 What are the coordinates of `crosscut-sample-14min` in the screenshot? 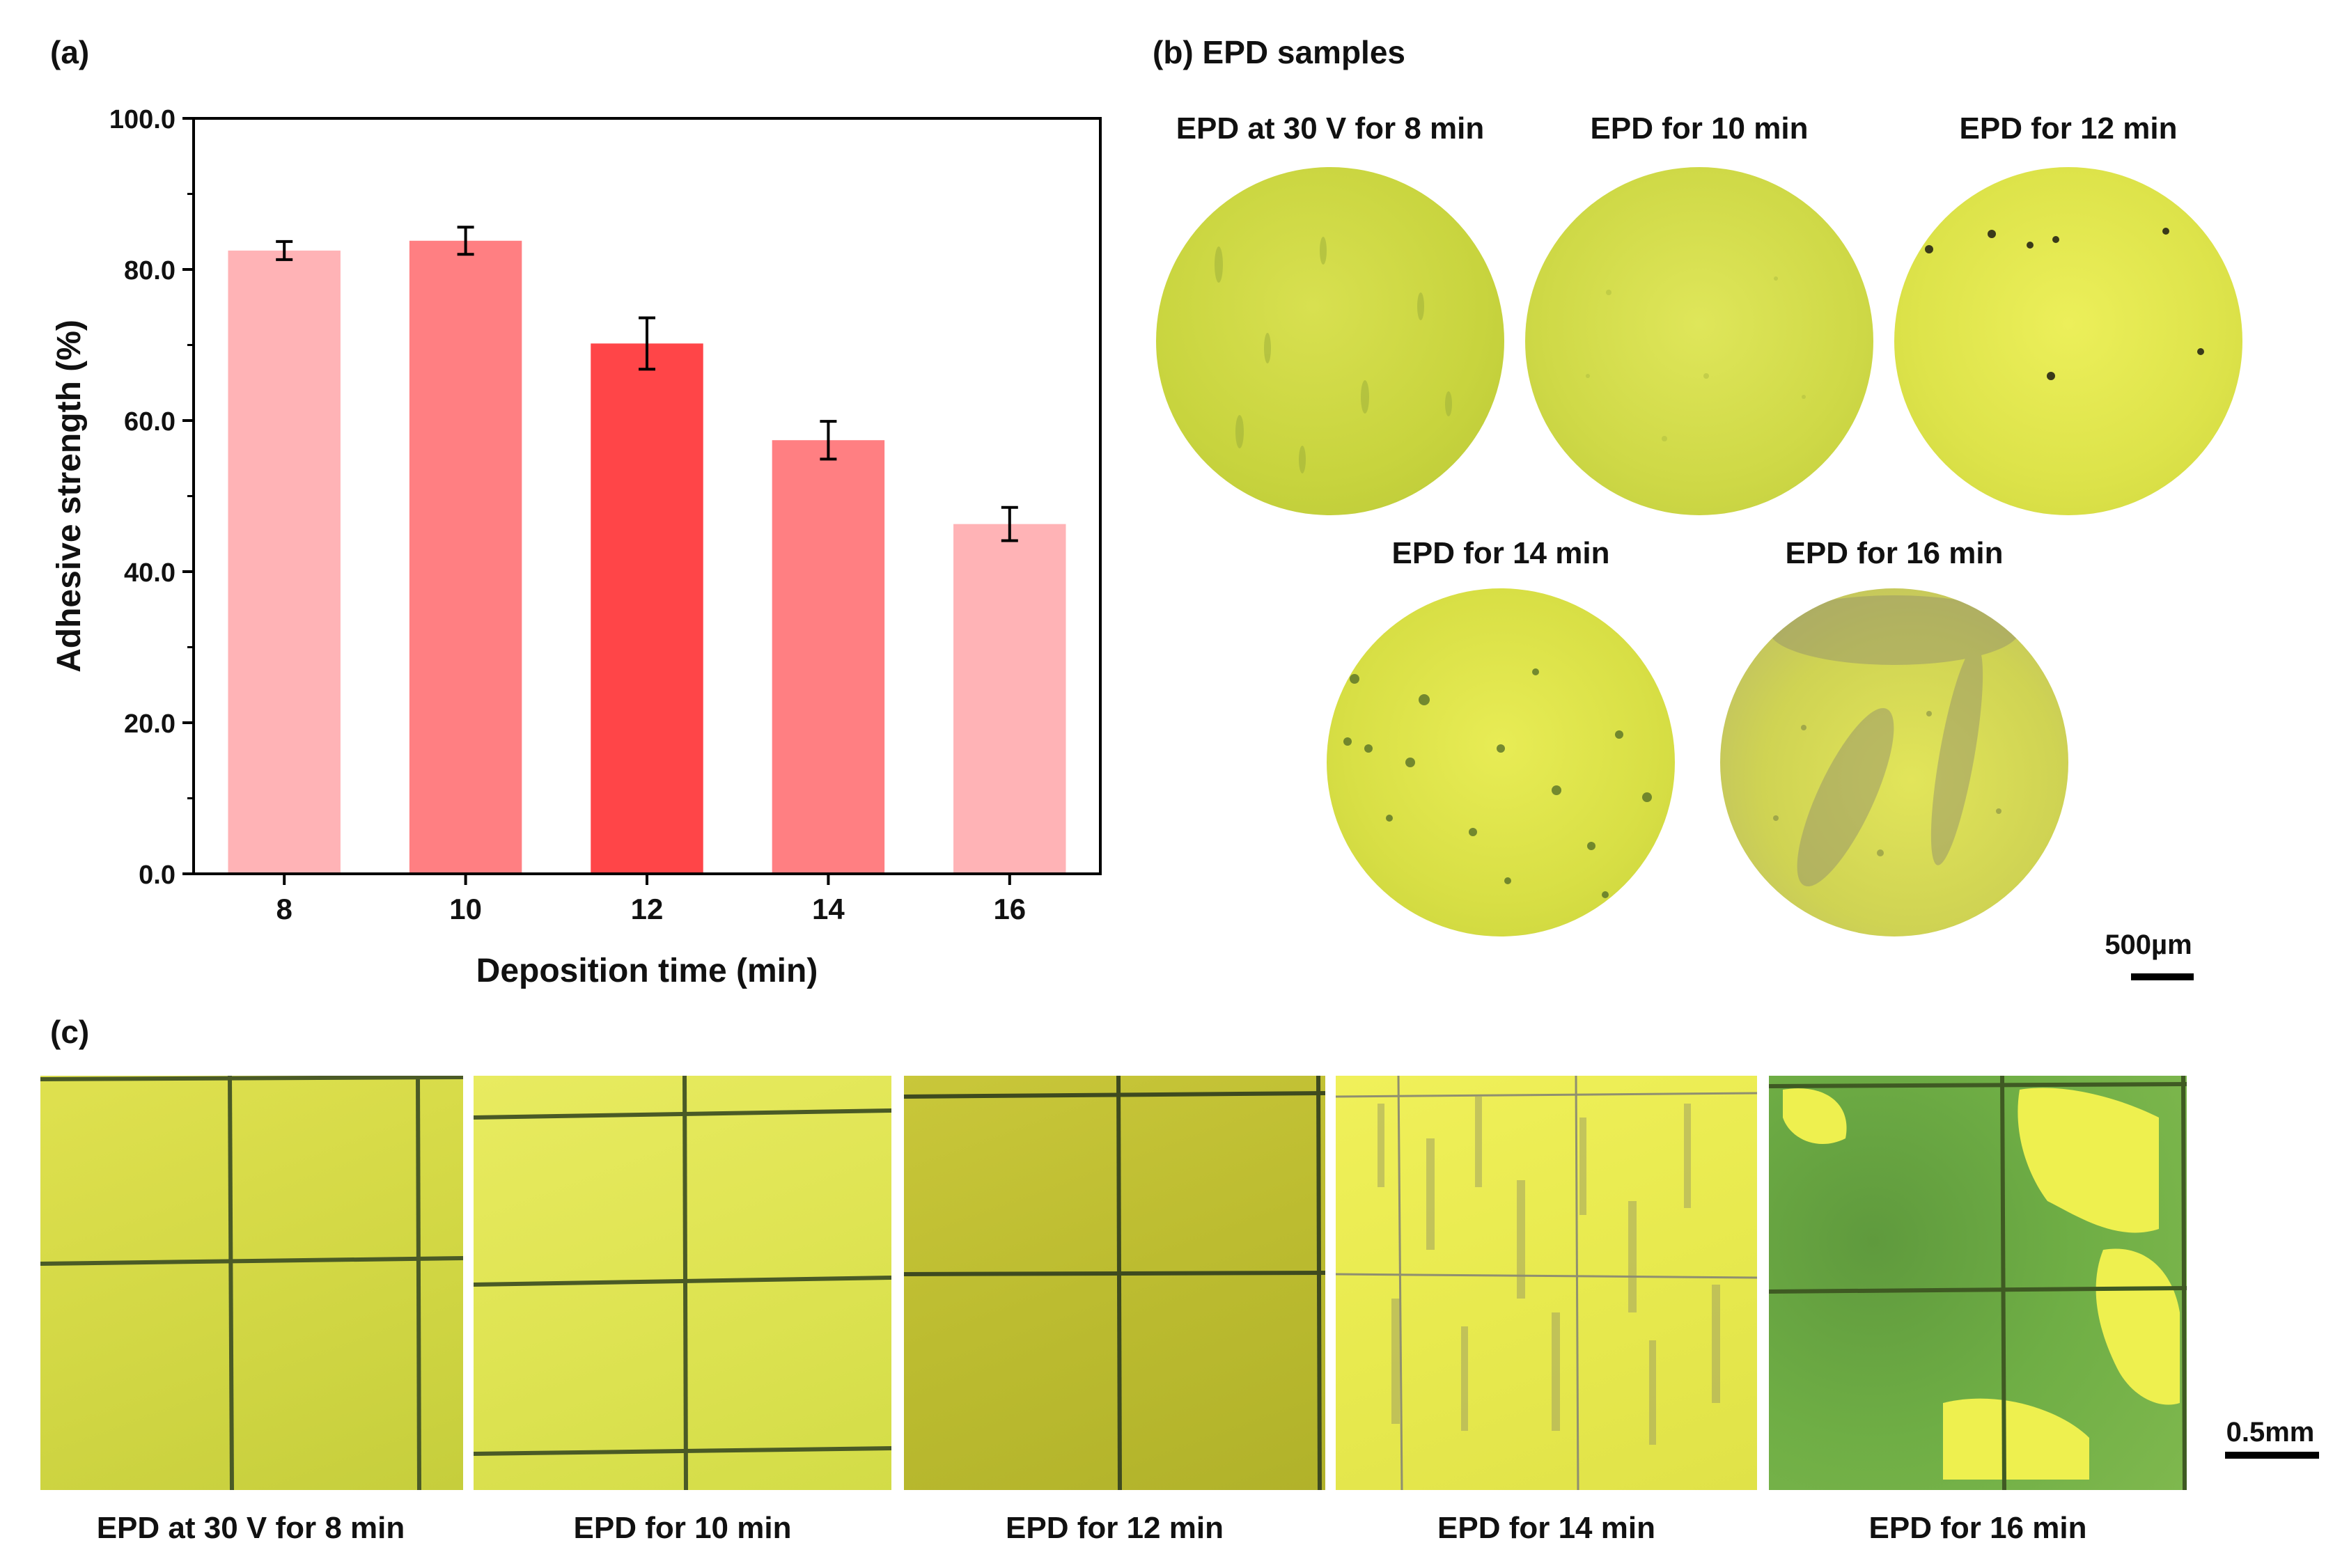 It's located at (1546, 1283).